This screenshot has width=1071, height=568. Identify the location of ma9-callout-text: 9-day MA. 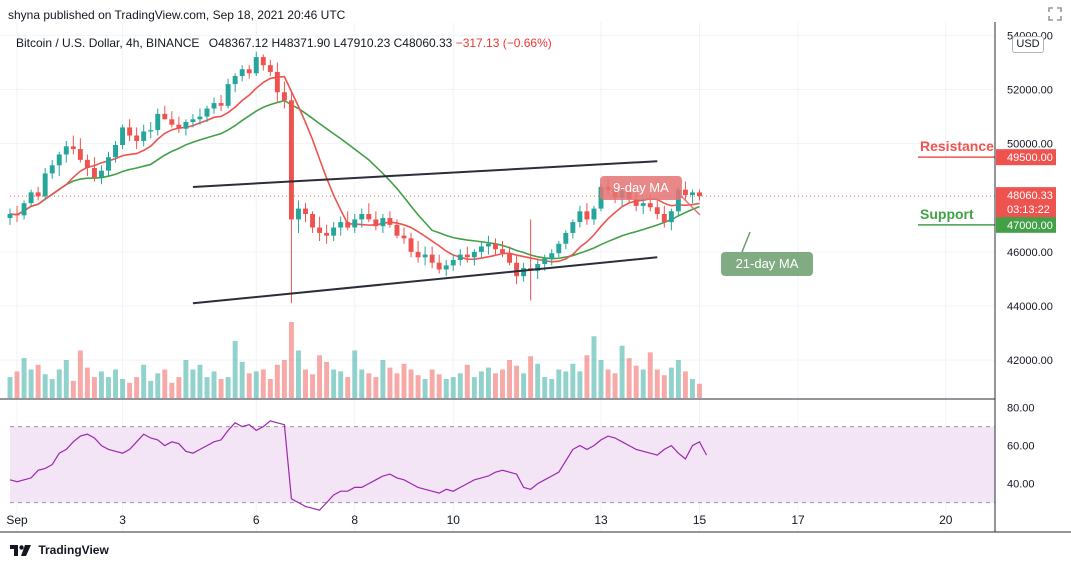
(641, 187).